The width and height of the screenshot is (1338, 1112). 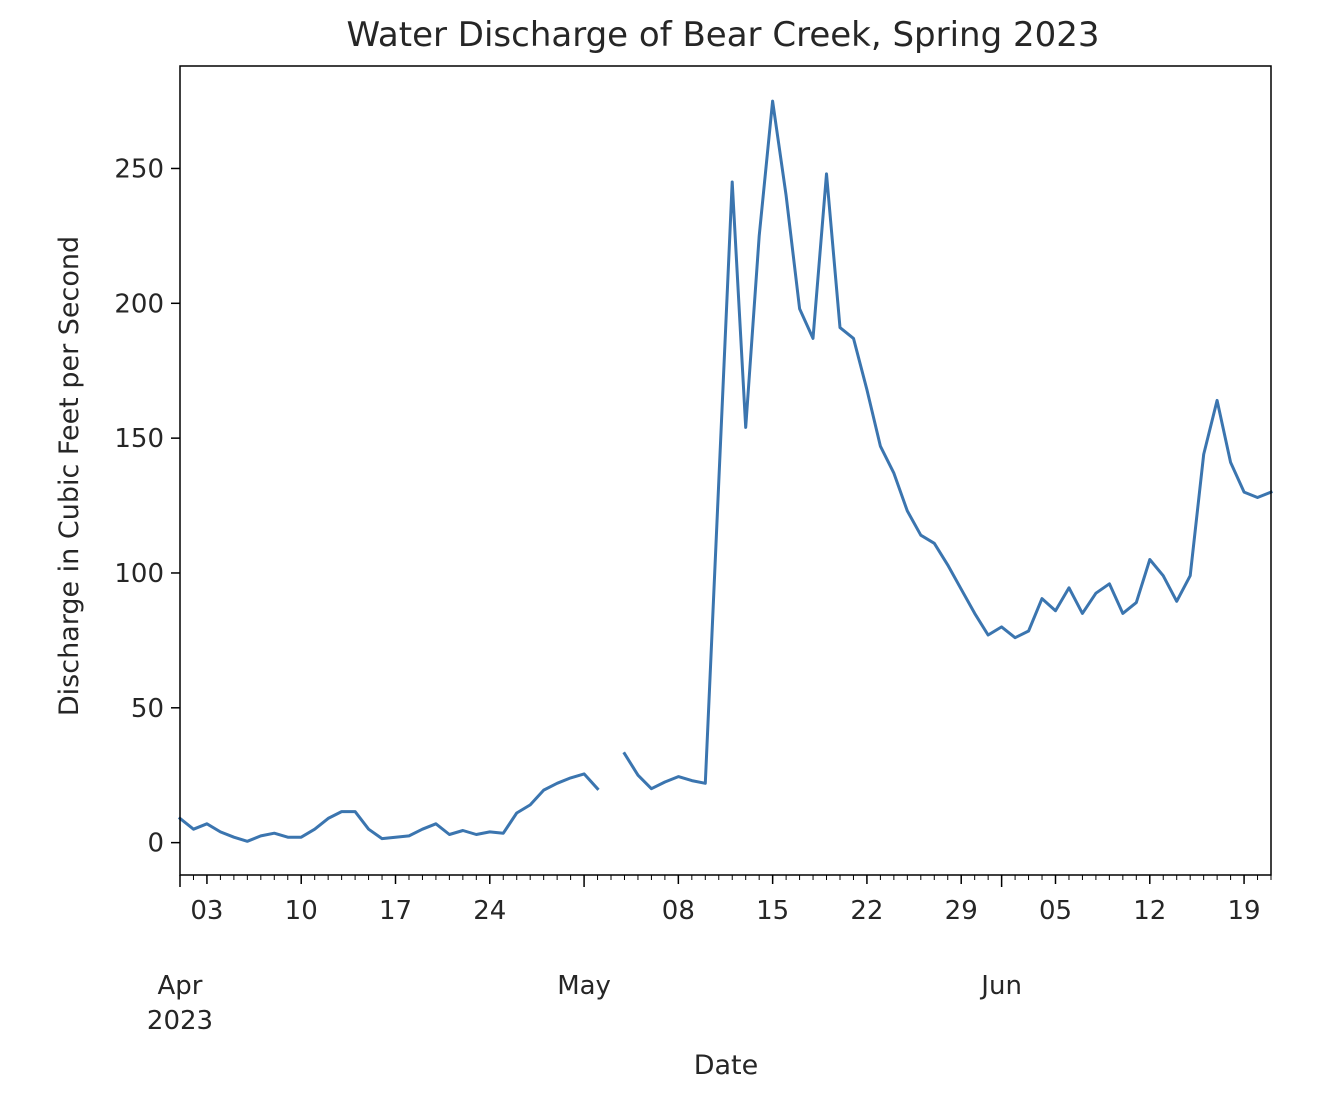 What do you see at coordinates (726, 1065) in the screenshot?
I see `x-axis-label: Date` at bounding box center [726, 1065].